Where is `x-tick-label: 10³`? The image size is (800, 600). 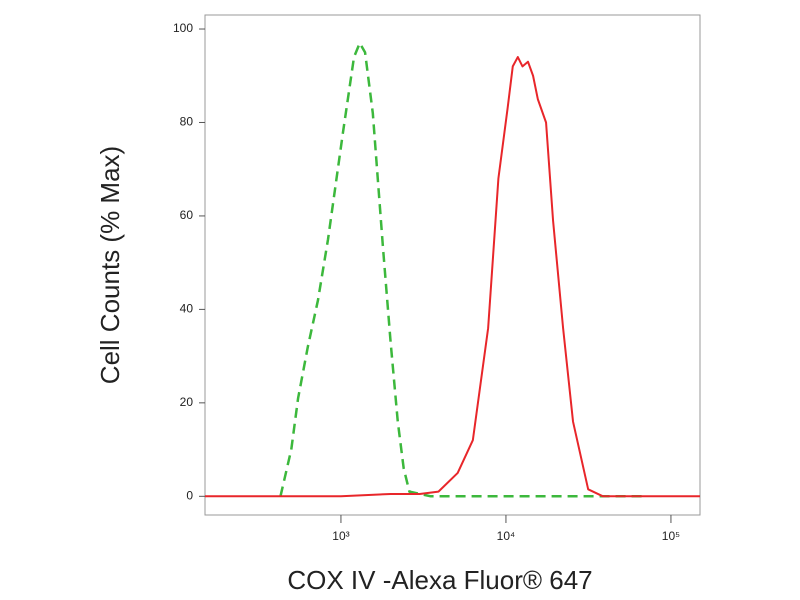
x-tick-label: 10³ is located at coordinates (340, 536).